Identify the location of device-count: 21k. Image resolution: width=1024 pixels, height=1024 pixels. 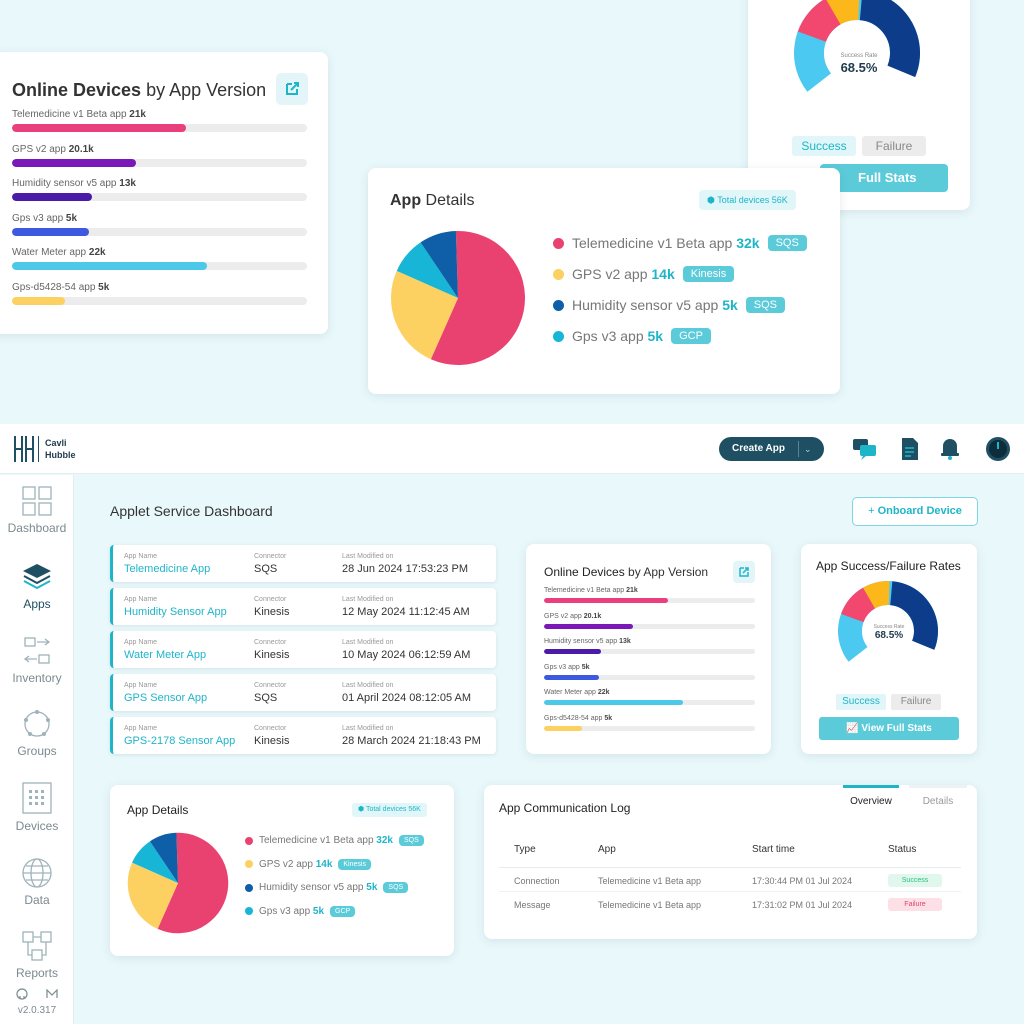
(137, 114).